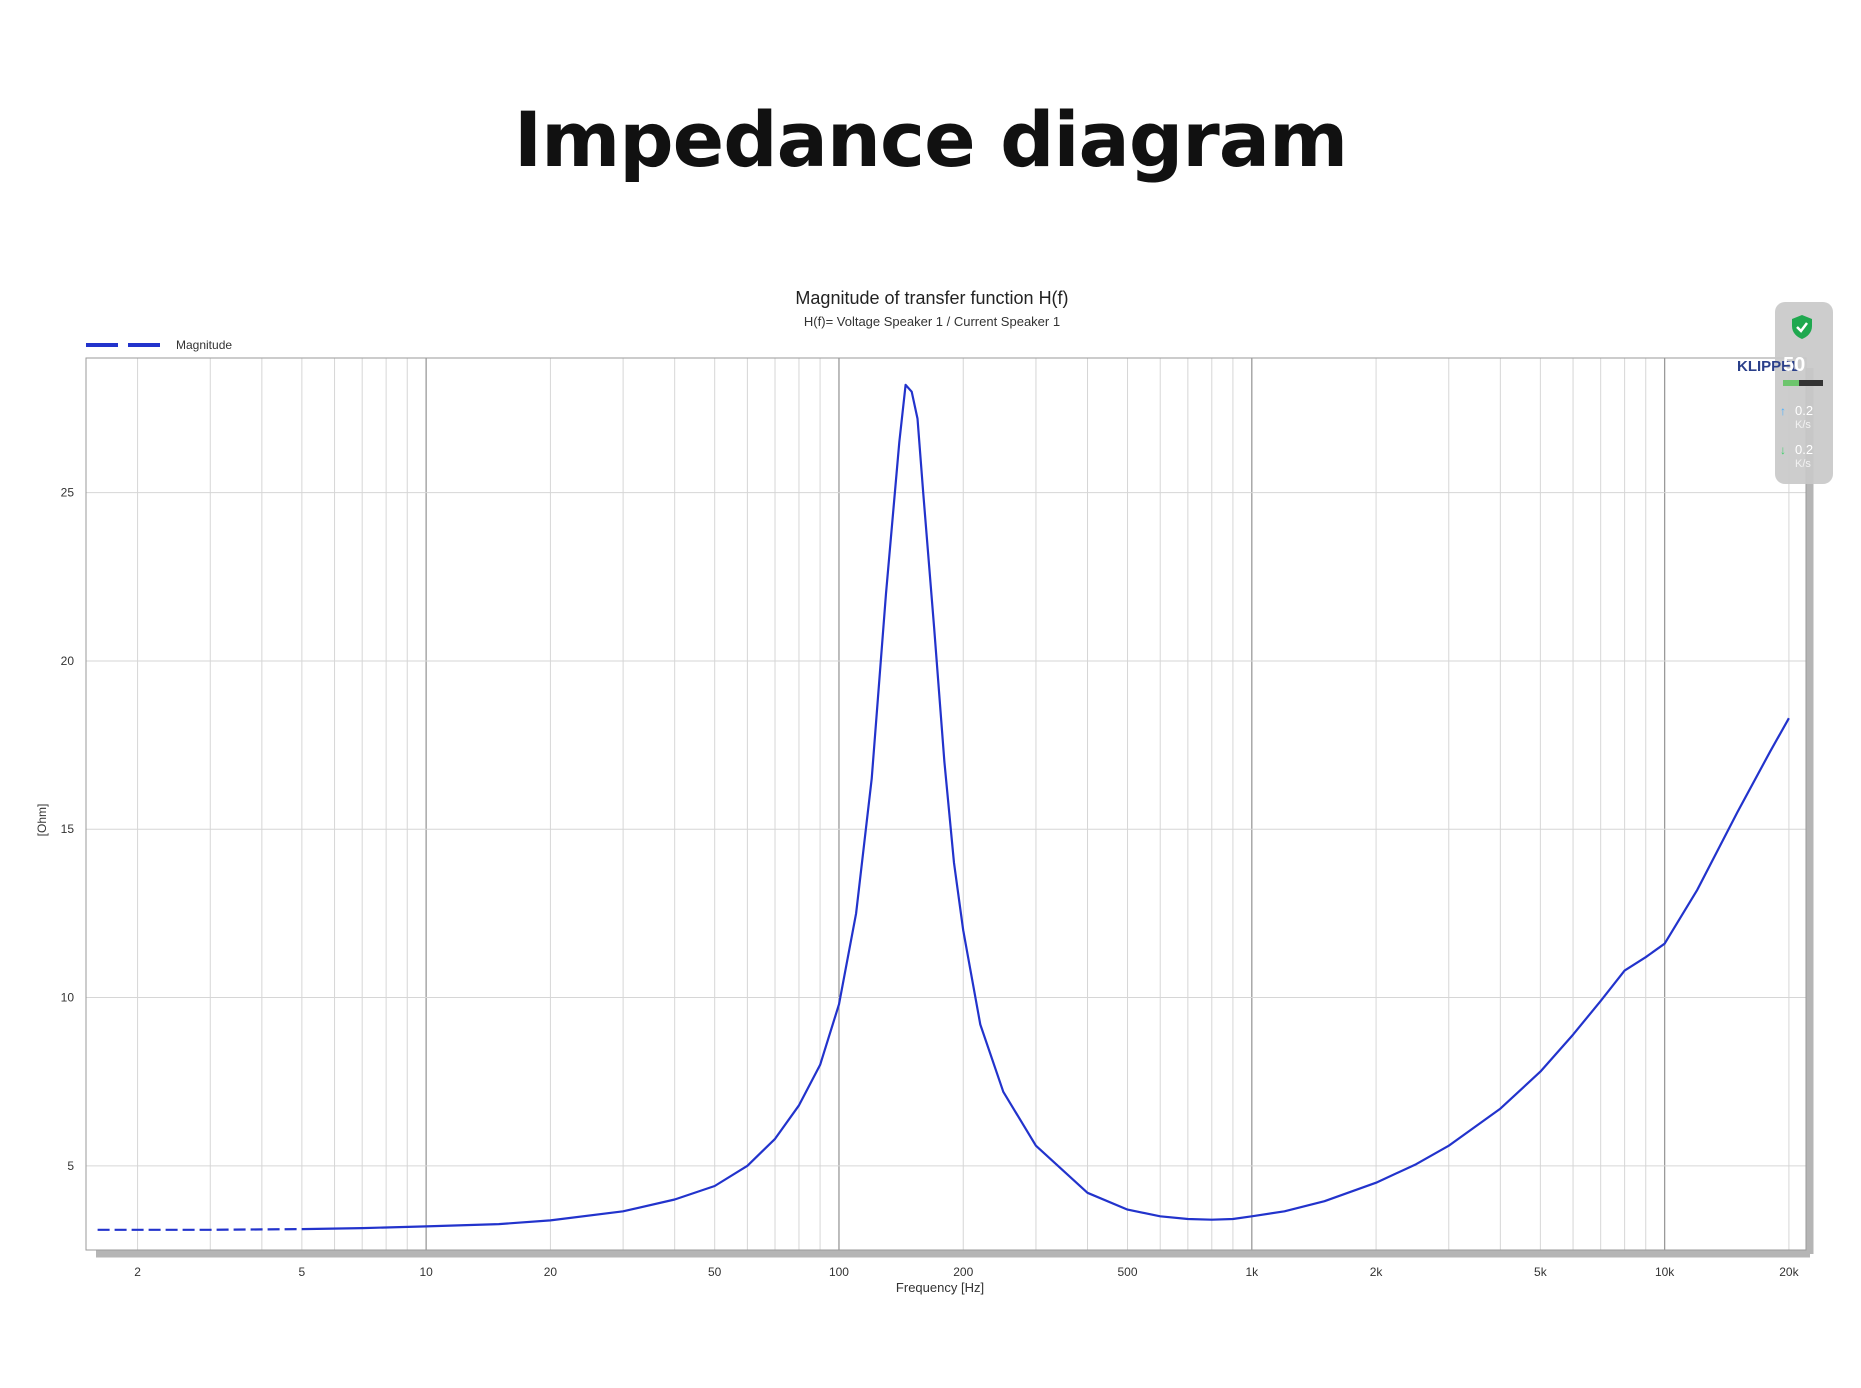 The width and height of the screenshot is (1861, 1388). I want to click on download-speed: ↓ 0.2 K/s, so click(1797, 456).